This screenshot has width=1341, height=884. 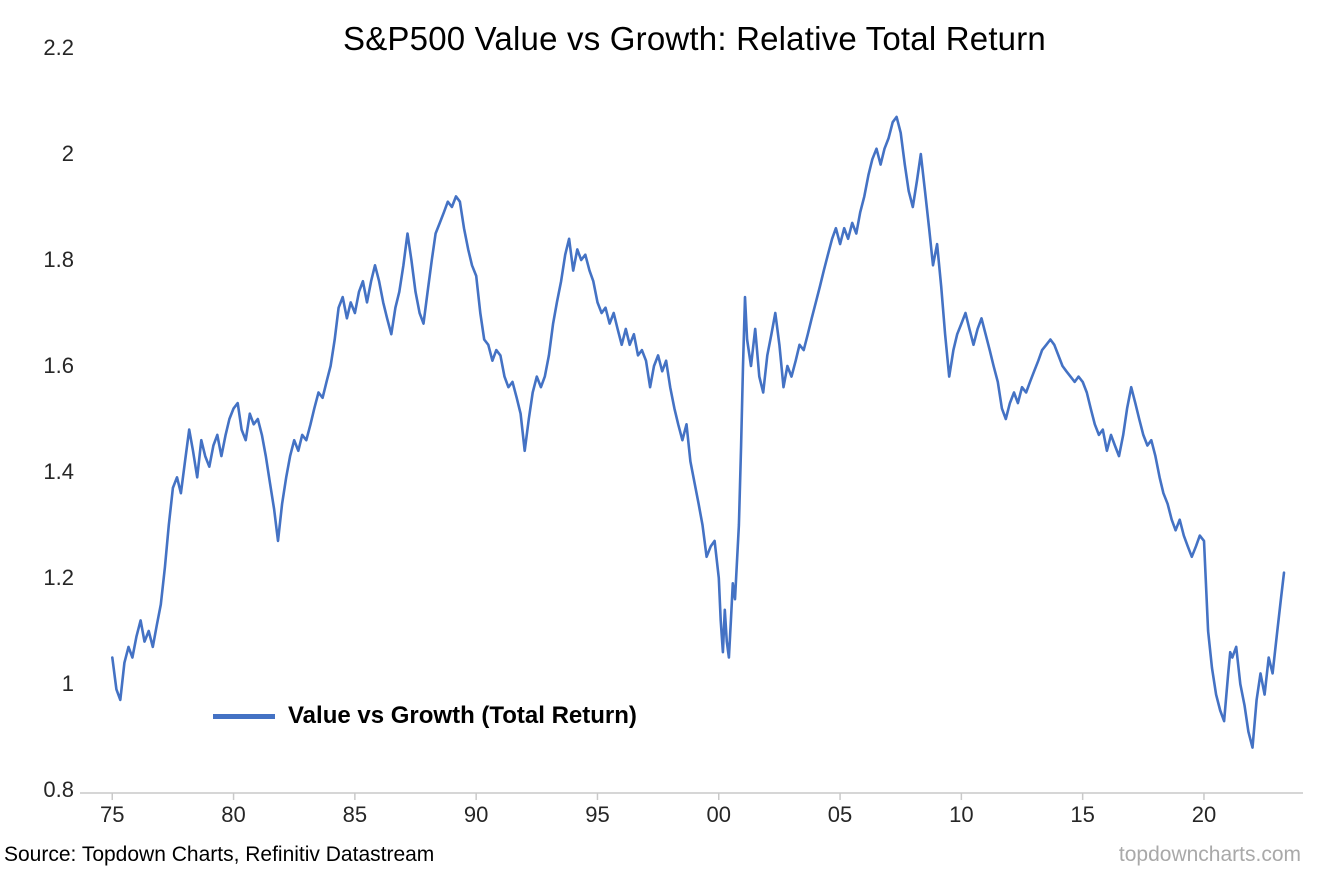 What do you see at coordinates (58, 365) in the screenshot?
I see `y-tick-label: 1.6` at bounding box center [58, 365].